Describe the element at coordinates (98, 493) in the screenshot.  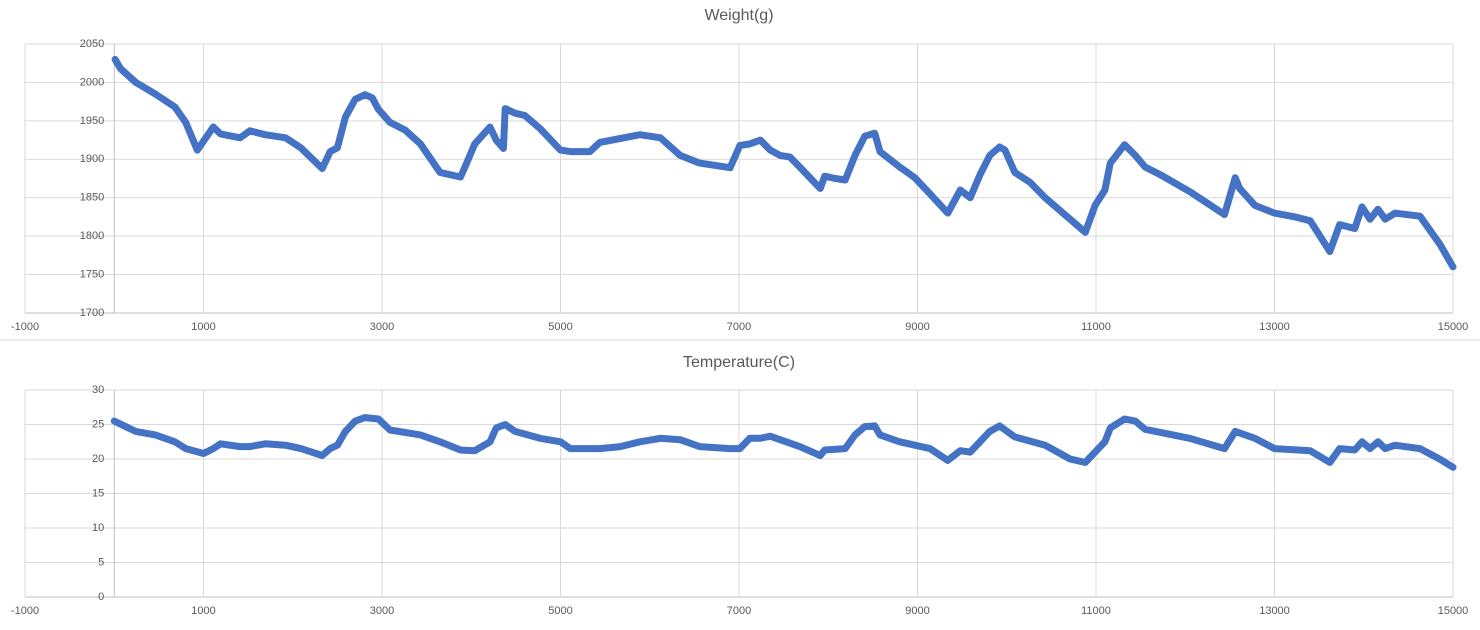
I see `y-tick-label: 15` at that location.